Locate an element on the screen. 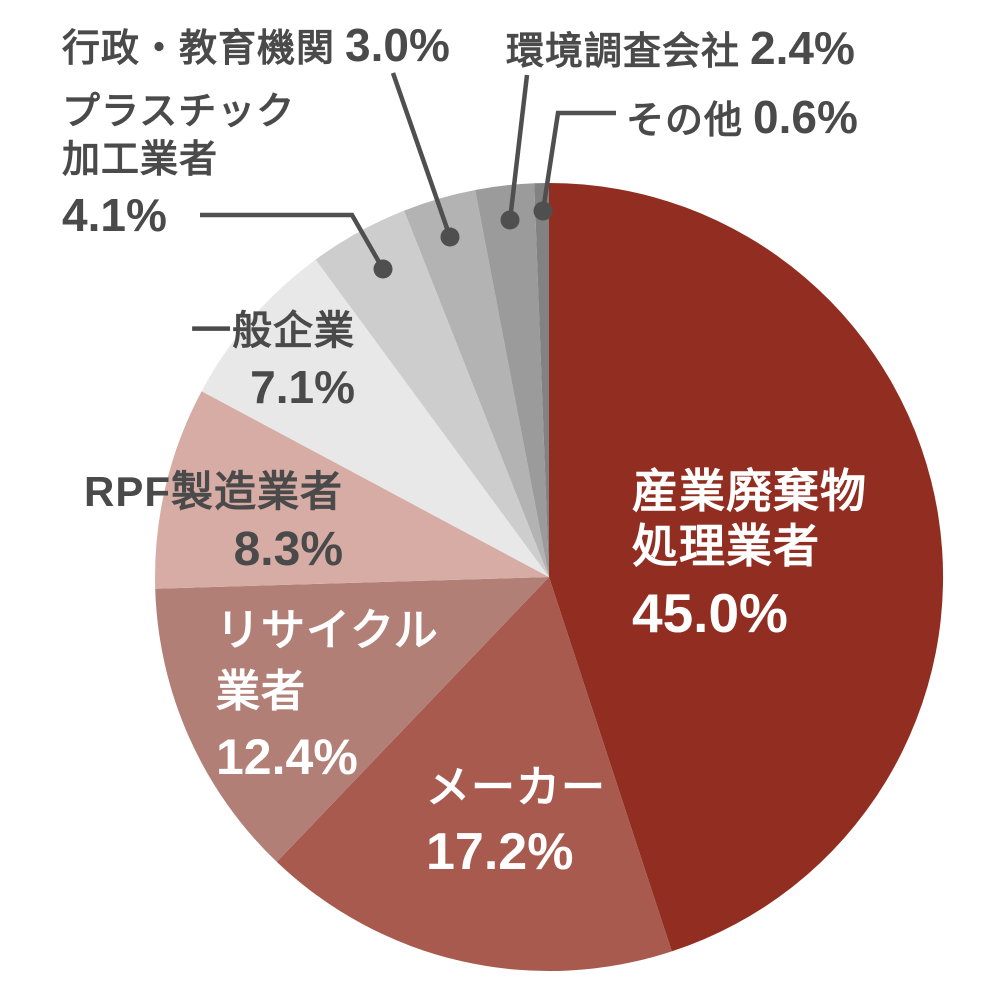 This screenshot has height=1000, width=1000. pie-slice-government-education is located at coordinates (476, 383).